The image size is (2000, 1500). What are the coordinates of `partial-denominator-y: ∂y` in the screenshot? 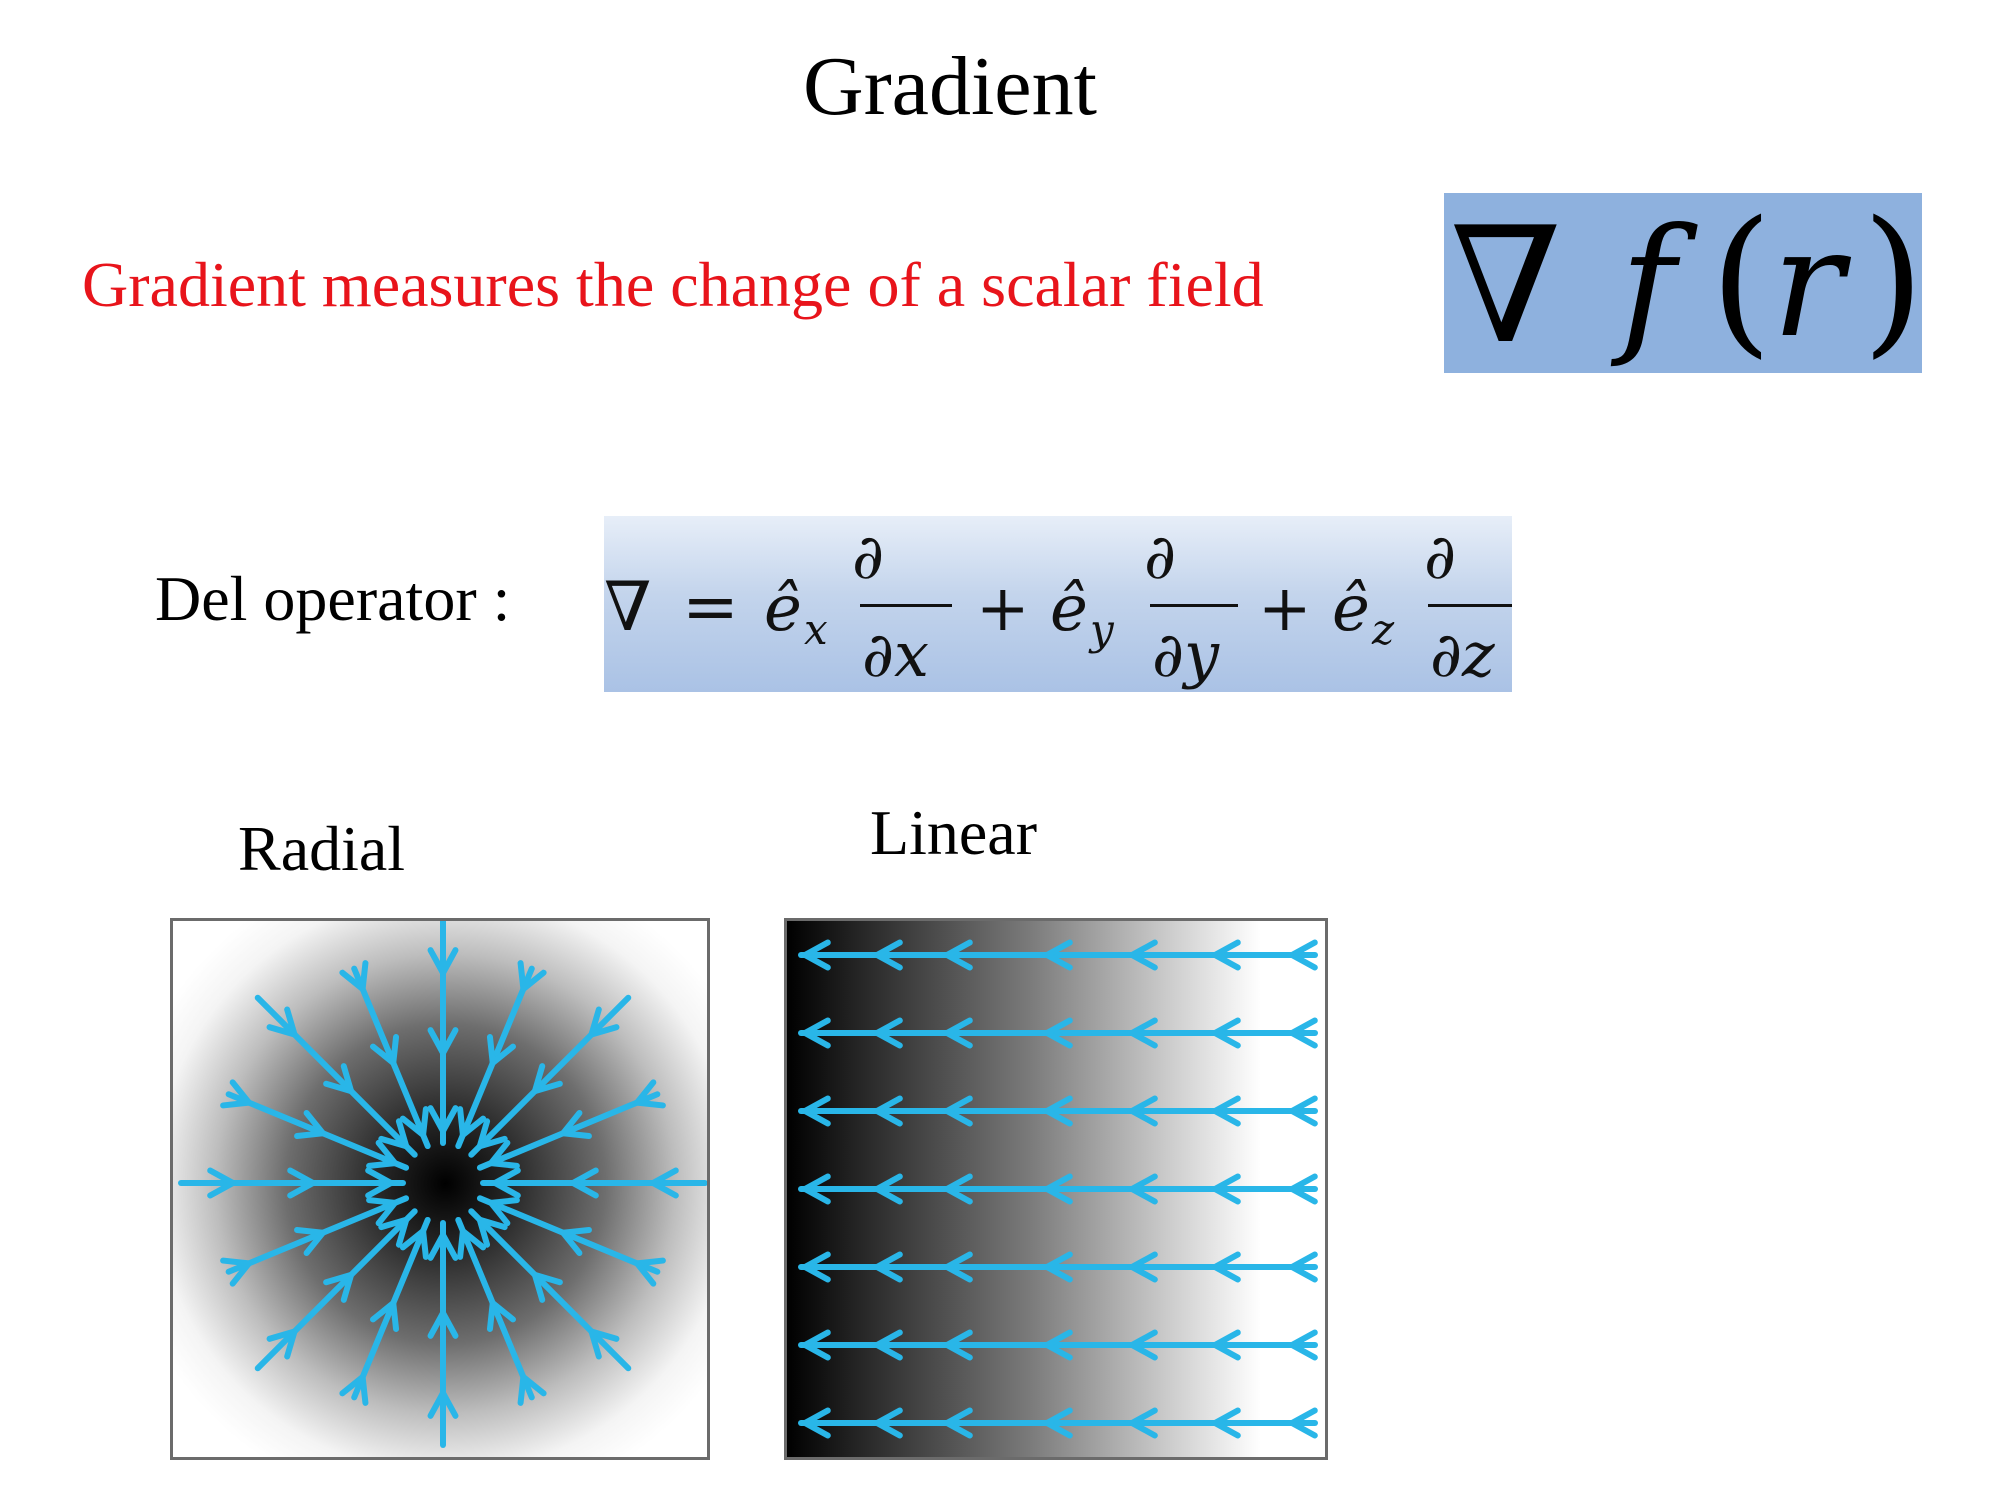 It's located at (1186, 654).